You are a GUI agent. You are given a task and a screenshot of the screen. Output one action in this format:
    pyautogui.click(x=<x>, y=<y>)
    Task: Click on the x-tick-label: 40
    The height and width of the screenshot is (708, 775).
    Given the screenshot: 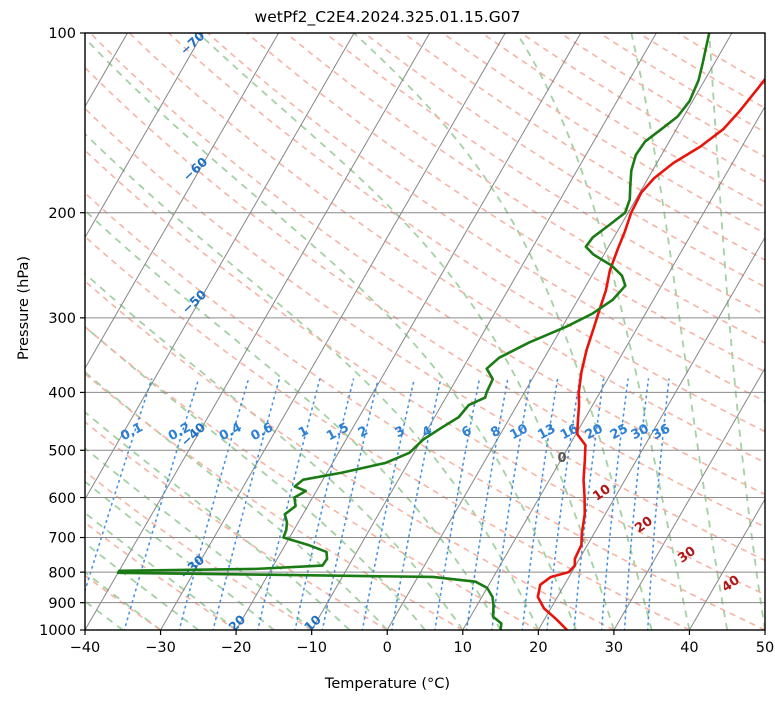 What is the action you would take?
    pyautogui.click(x=689, y=648)
    